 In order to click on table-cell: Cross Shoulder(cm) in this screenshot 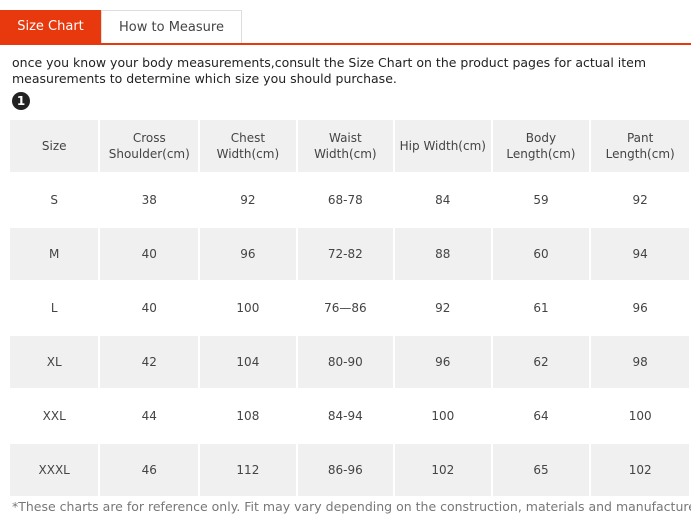, I will do `click(149, 146)`.